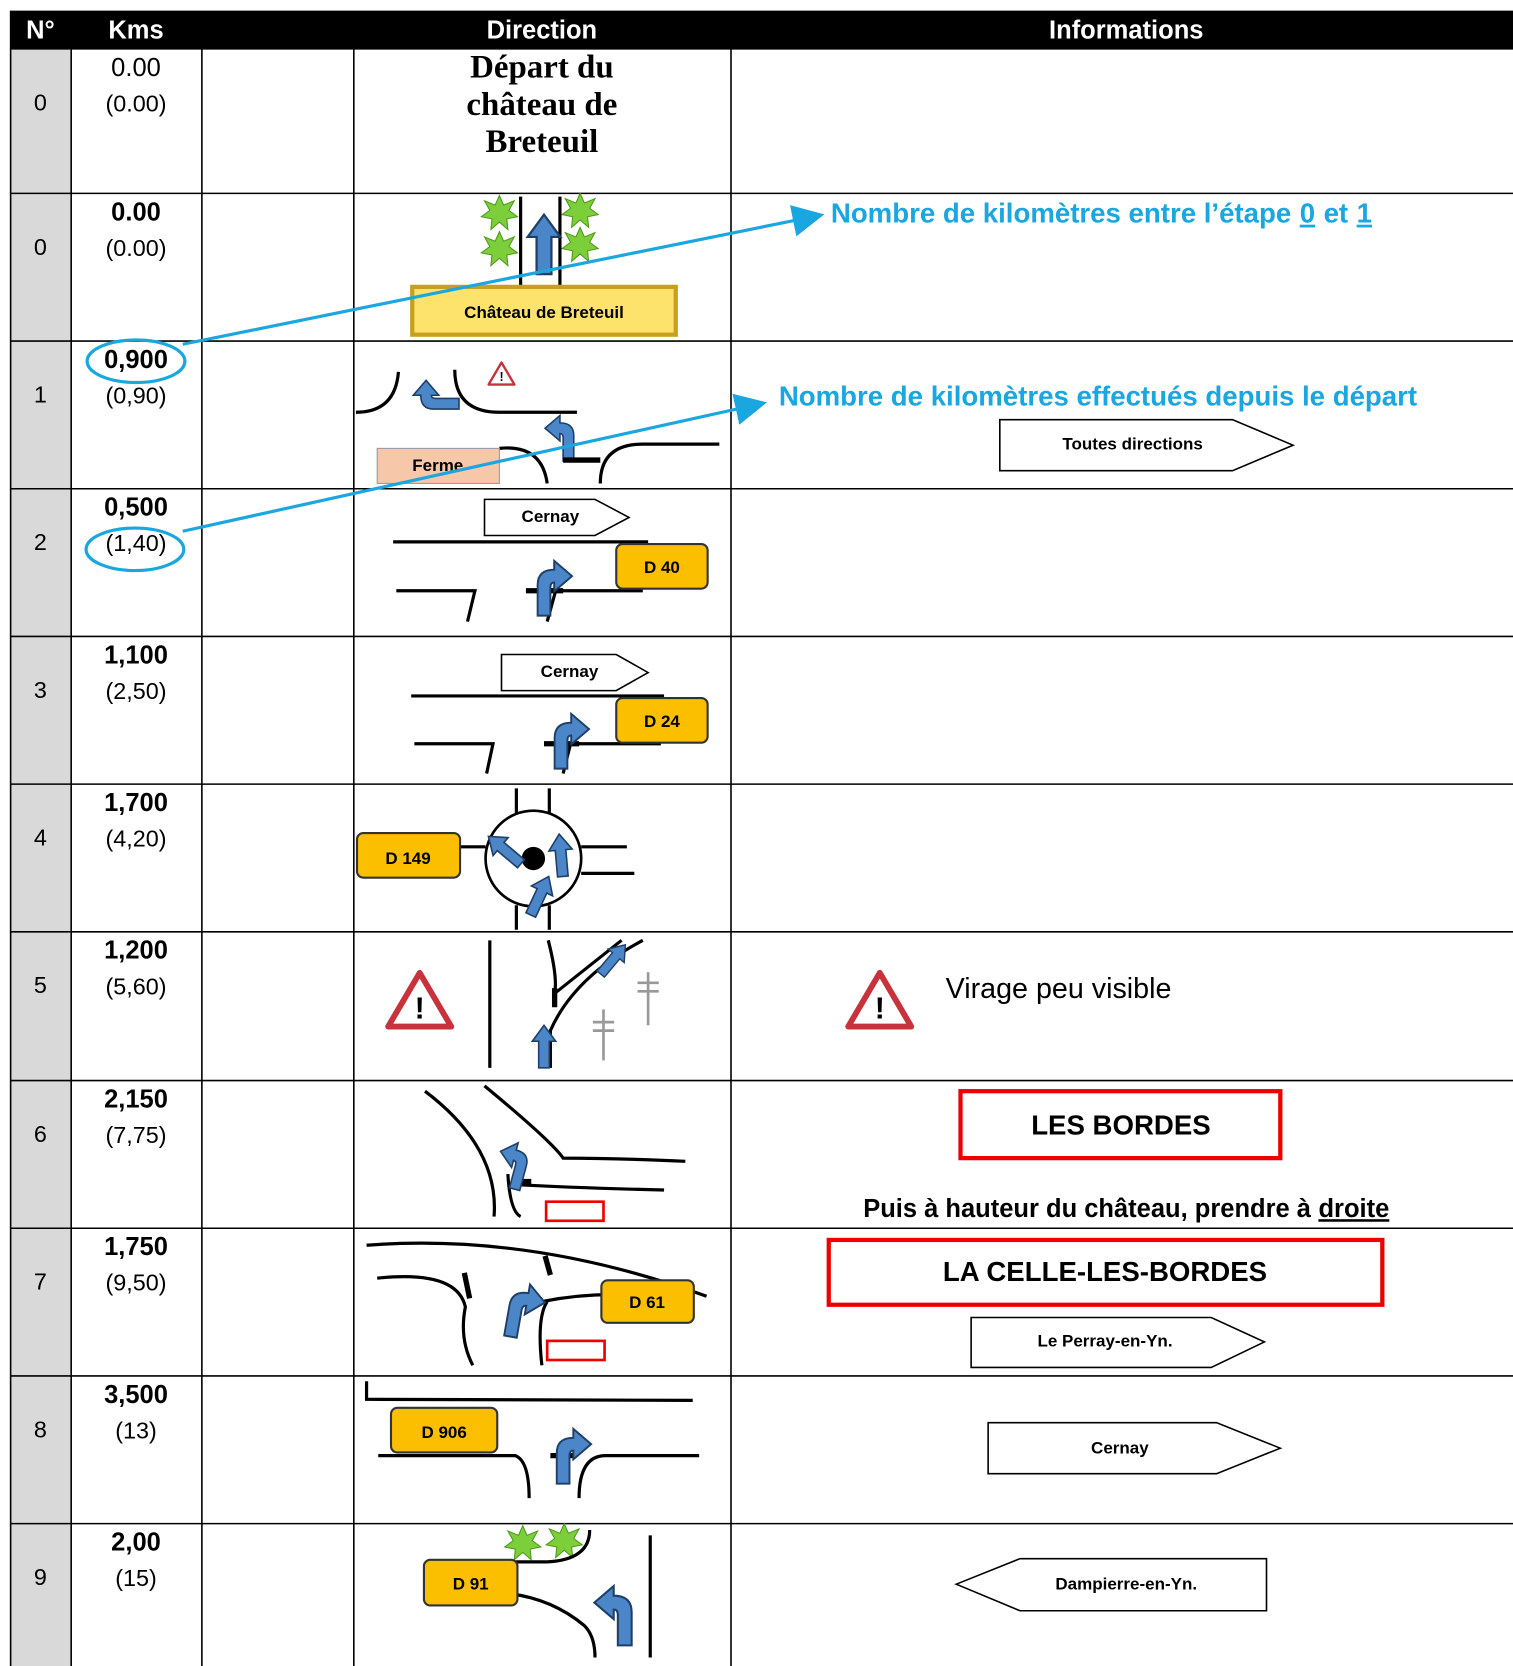  I want to click on step-number: 7, so click(40, 1282).